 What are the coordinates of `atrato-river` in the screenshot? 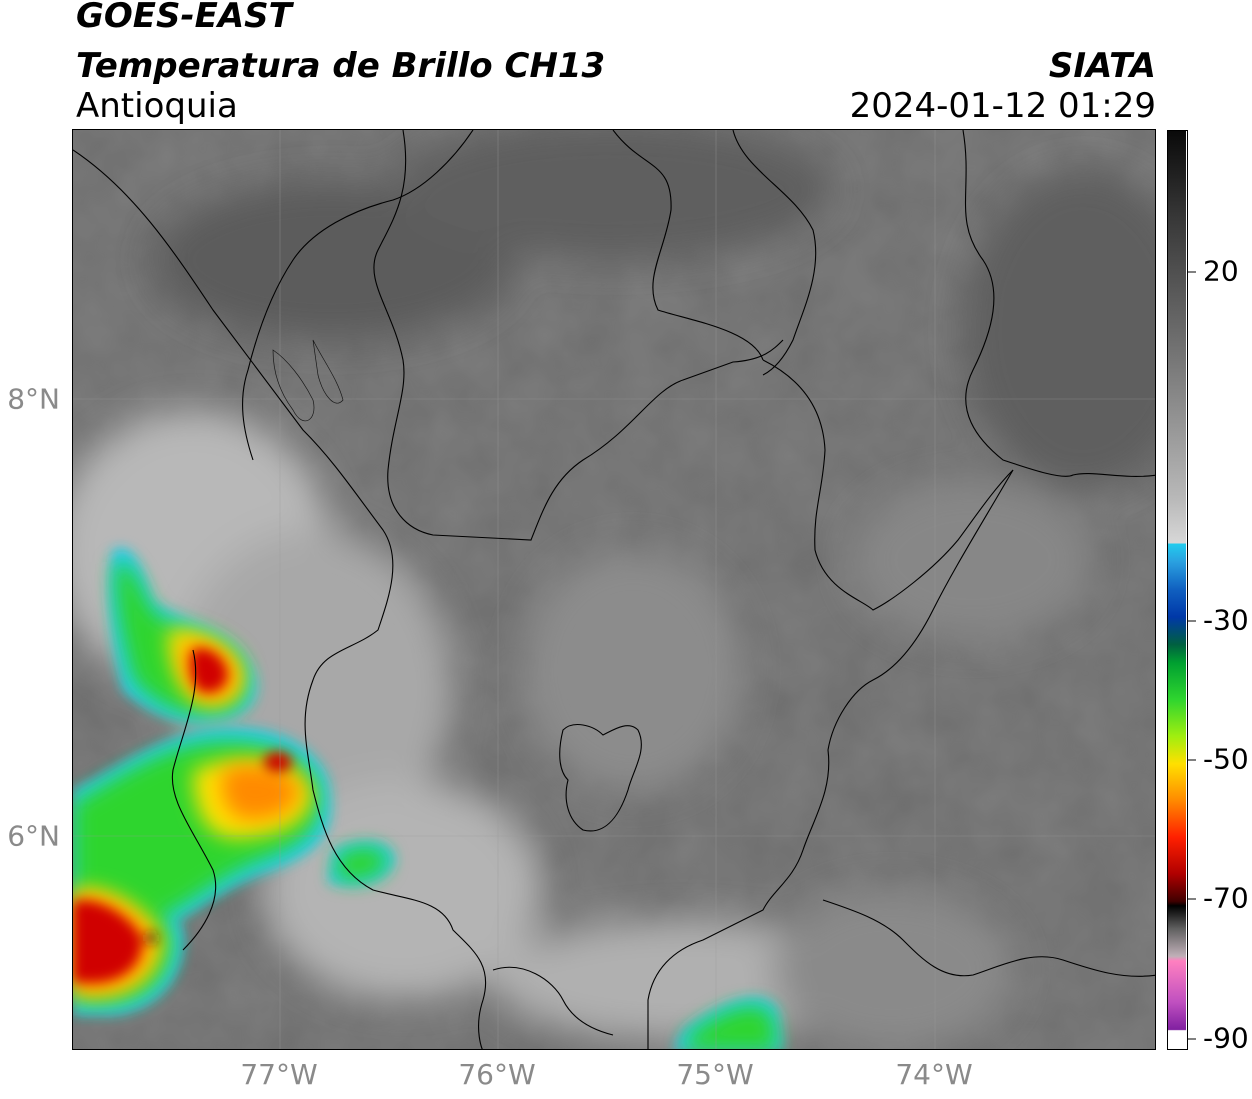 It's located at (194, 800).